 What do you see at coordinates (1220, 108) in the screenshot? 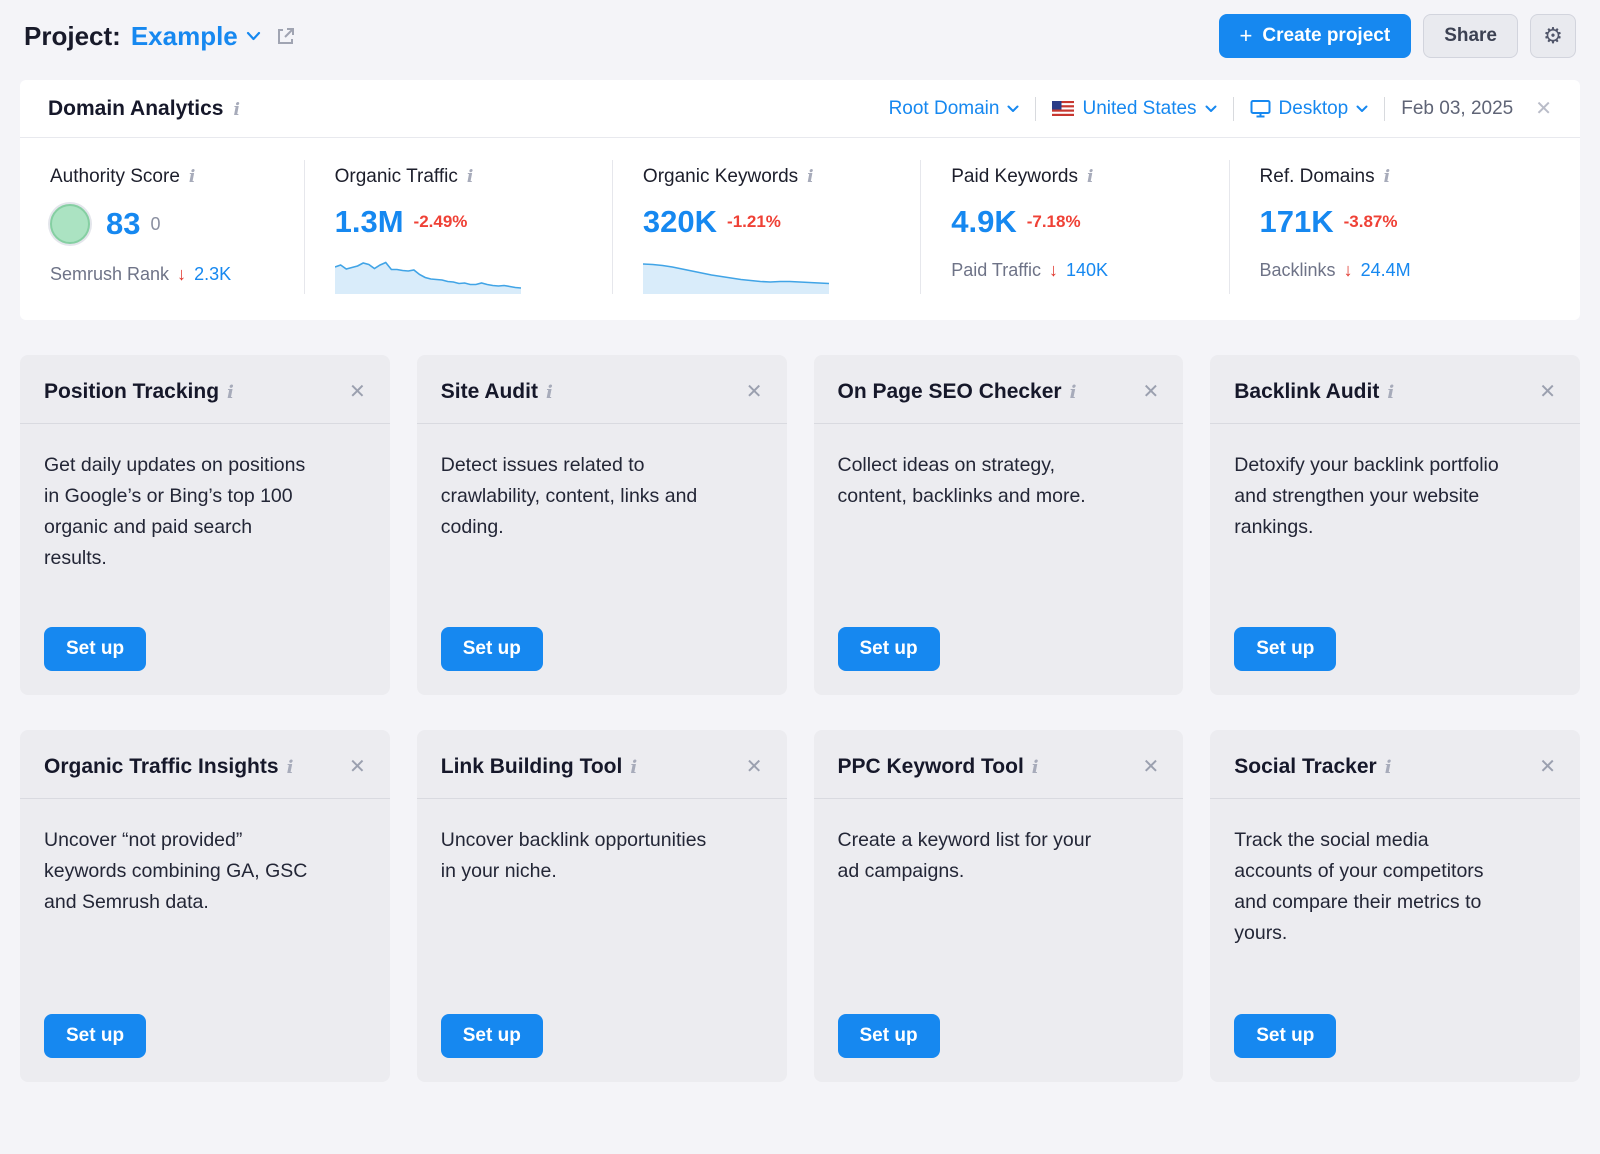
I see `panel-filters: Root Domain United States` at bounding box center [1220, 108].